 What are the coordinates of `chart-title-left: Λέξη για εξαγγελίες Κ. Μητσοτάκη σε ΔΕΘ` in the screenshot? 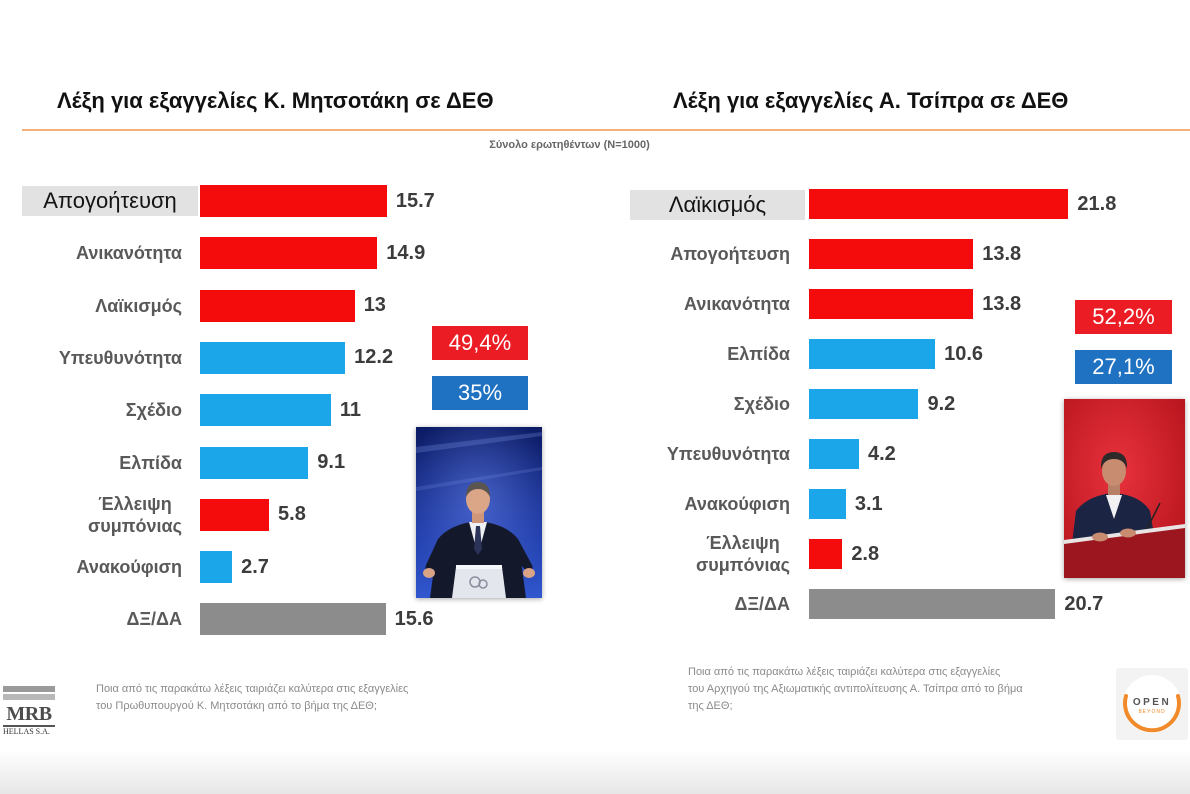 It's located at (275, 100).